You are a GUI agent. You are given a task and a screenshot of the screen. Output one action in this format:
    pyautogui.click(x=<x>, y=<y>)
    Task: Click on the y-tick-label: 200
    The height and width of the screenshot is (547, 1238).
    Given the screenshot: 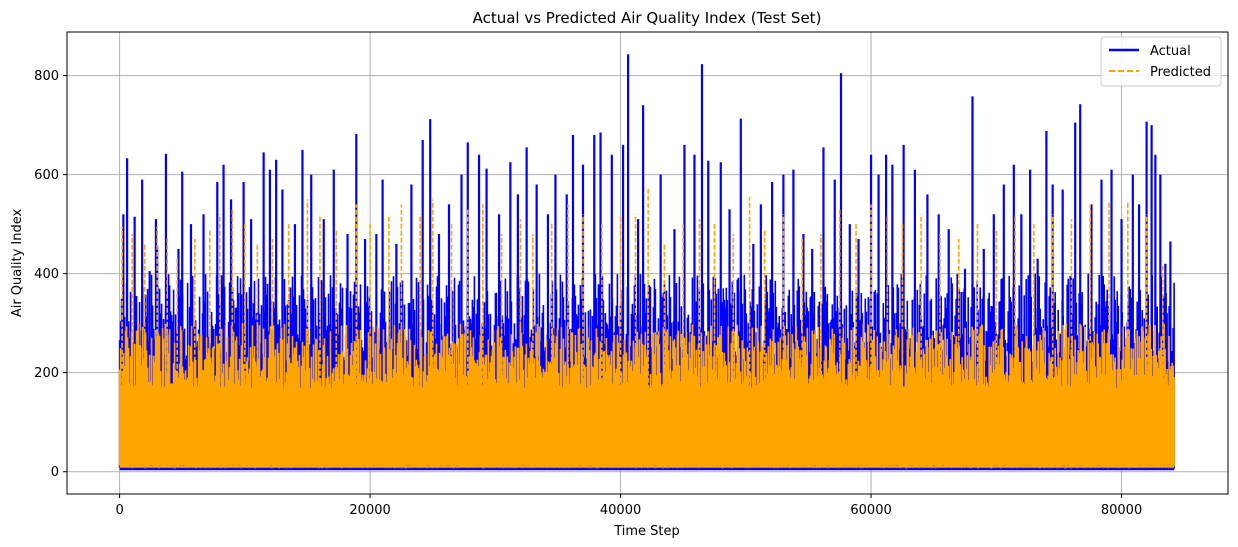 What is the action you would take?
    pyautogui.click(x=46, y=373)
    